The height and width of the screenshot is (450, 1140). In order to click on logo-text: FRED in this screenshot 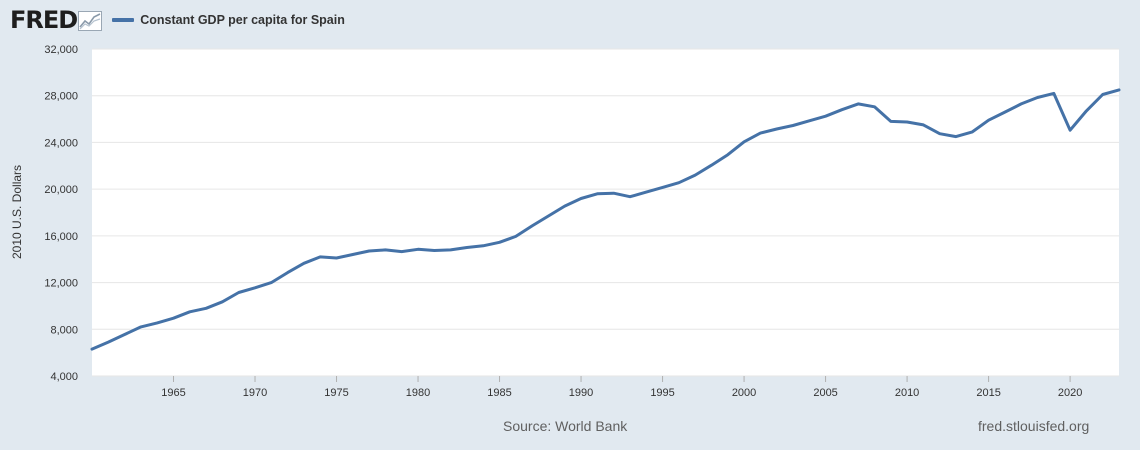, I will do `click(44, 20)`.